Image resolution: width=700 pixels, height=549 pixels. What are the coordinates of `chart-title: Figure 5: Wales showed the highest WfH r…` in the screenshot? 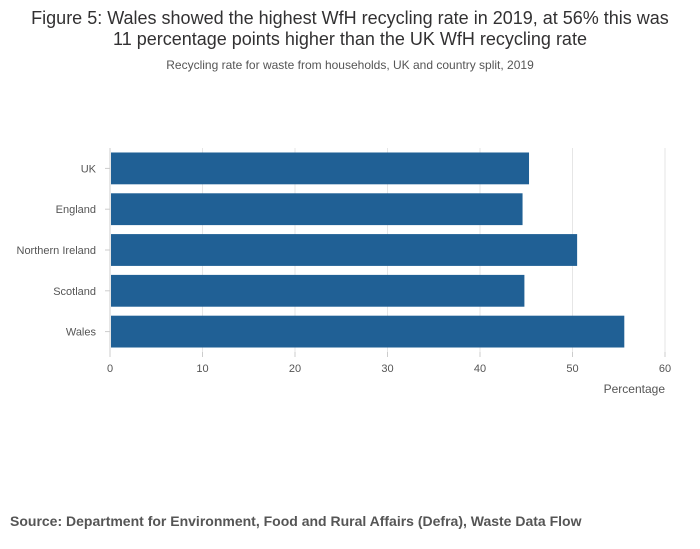 It's located at (350, 28).